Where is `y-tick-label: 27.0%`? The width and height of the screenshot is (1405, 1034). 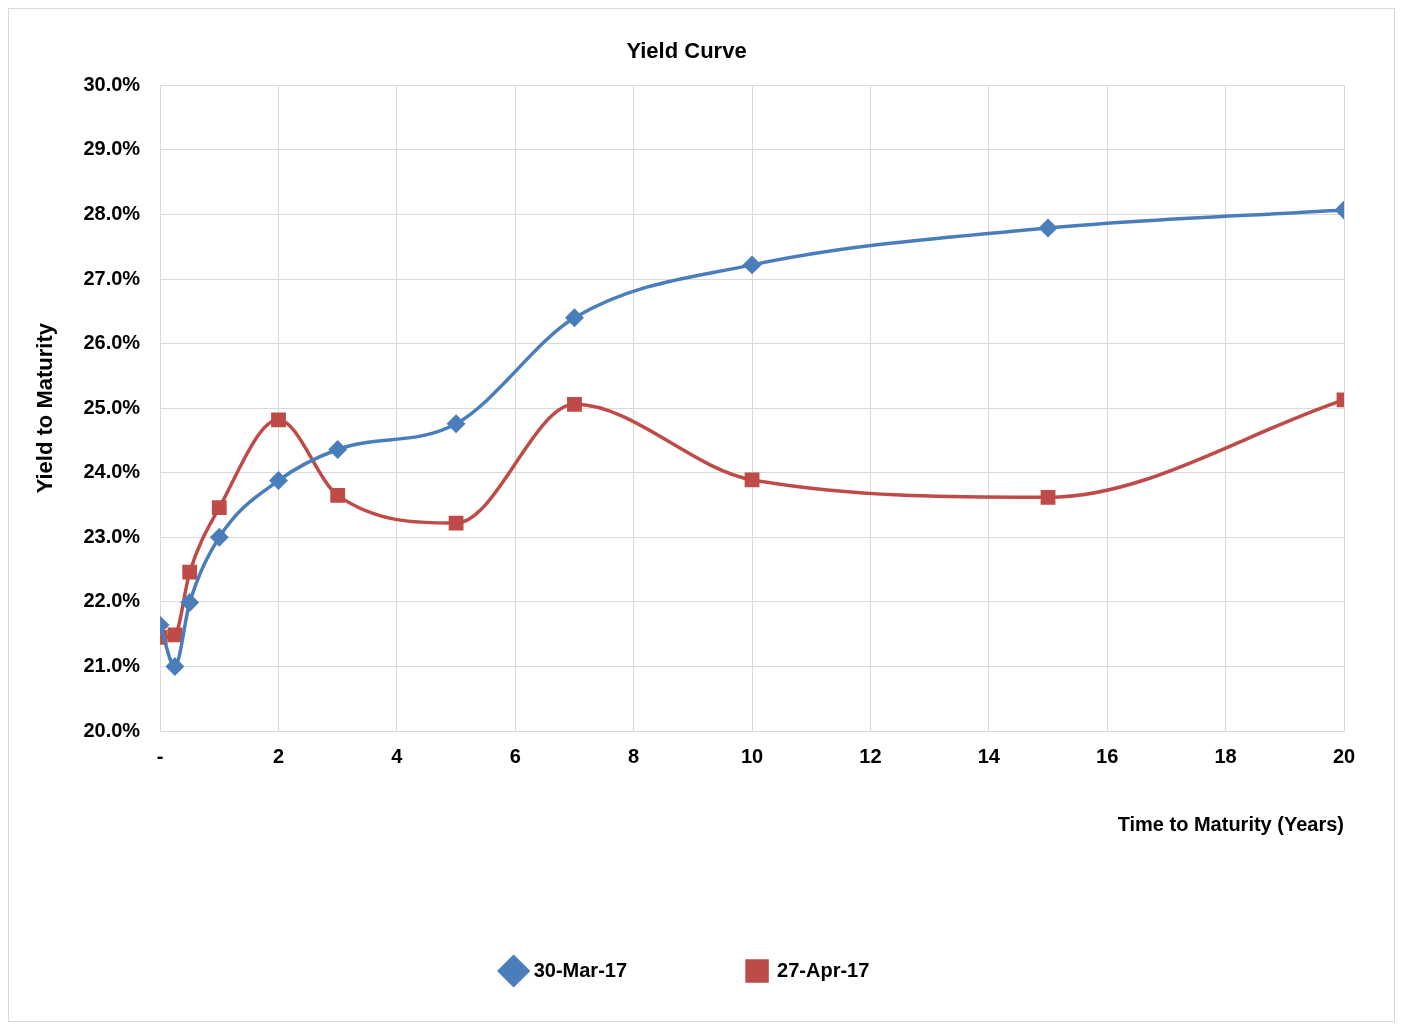 y-tick-label: 27.0% is located at coordinates (112, 277).